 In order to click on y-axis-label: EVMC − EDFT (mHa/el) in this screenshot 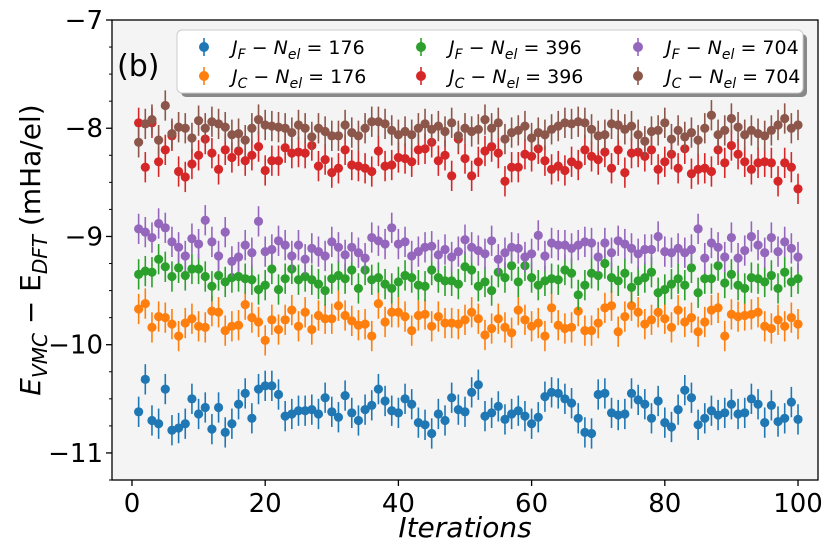, I will do `click(33, 249)`.